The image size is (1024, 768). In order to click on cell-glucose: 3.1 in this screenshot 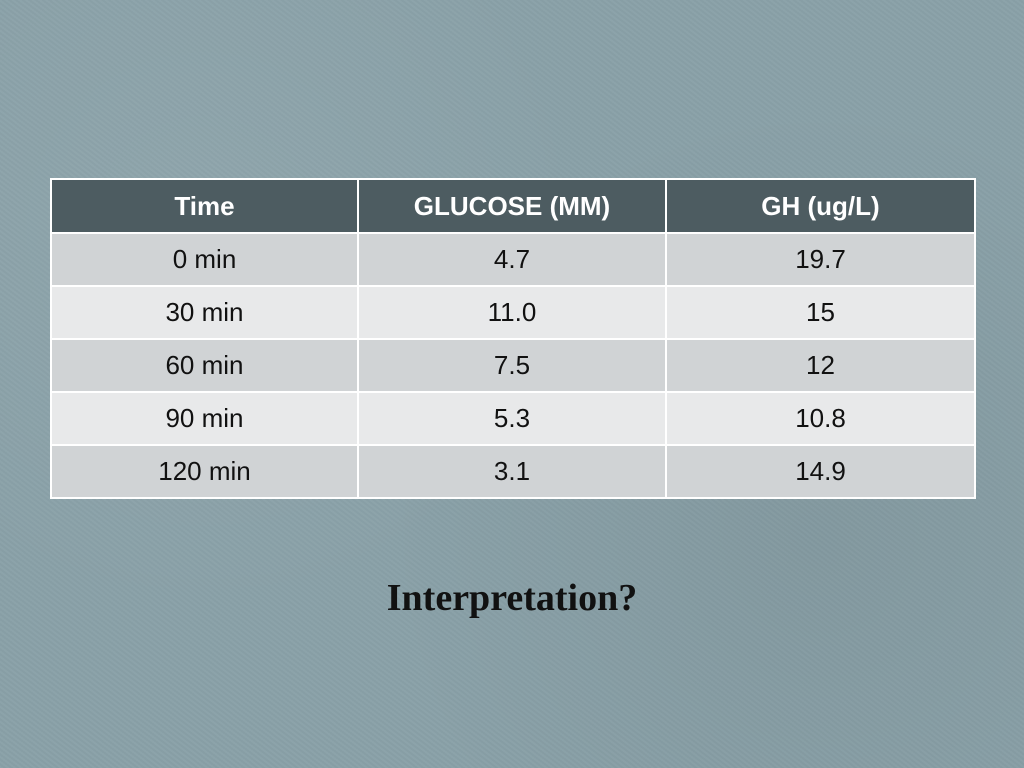, I will do `click(512, 471)`.